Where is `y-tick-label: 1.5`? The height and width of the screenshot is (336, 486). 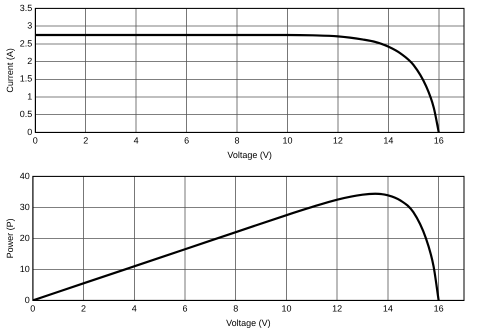
y-tick-label: 1.5 is located at coordinates (26, 79).